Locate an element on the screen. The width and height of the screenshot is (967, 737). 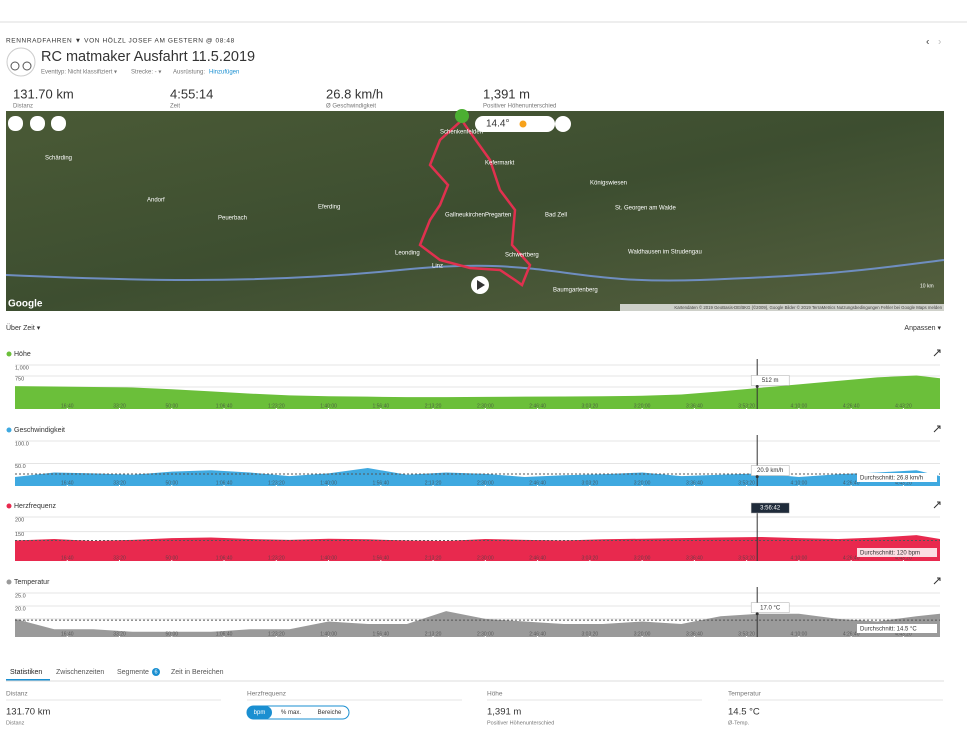
zoom-out is located at coordinates (37, 123).